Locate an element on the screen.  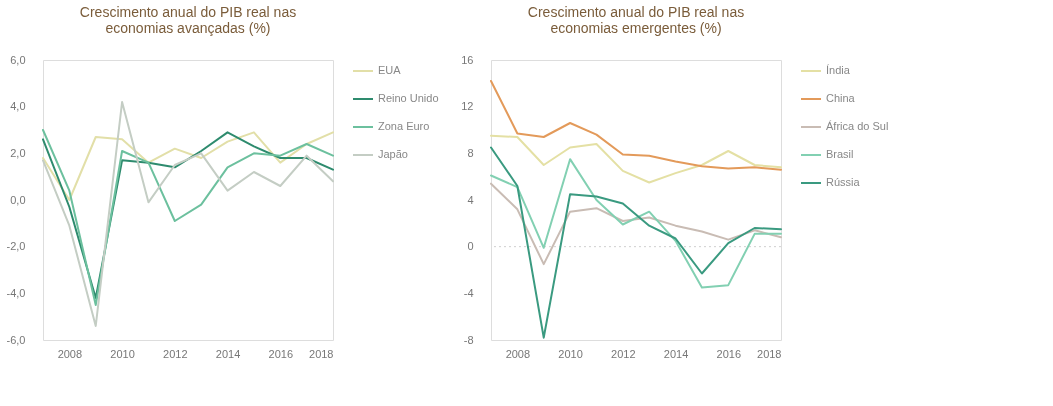
y-tick-label: 0,0 is located at coordinates (18, 199).